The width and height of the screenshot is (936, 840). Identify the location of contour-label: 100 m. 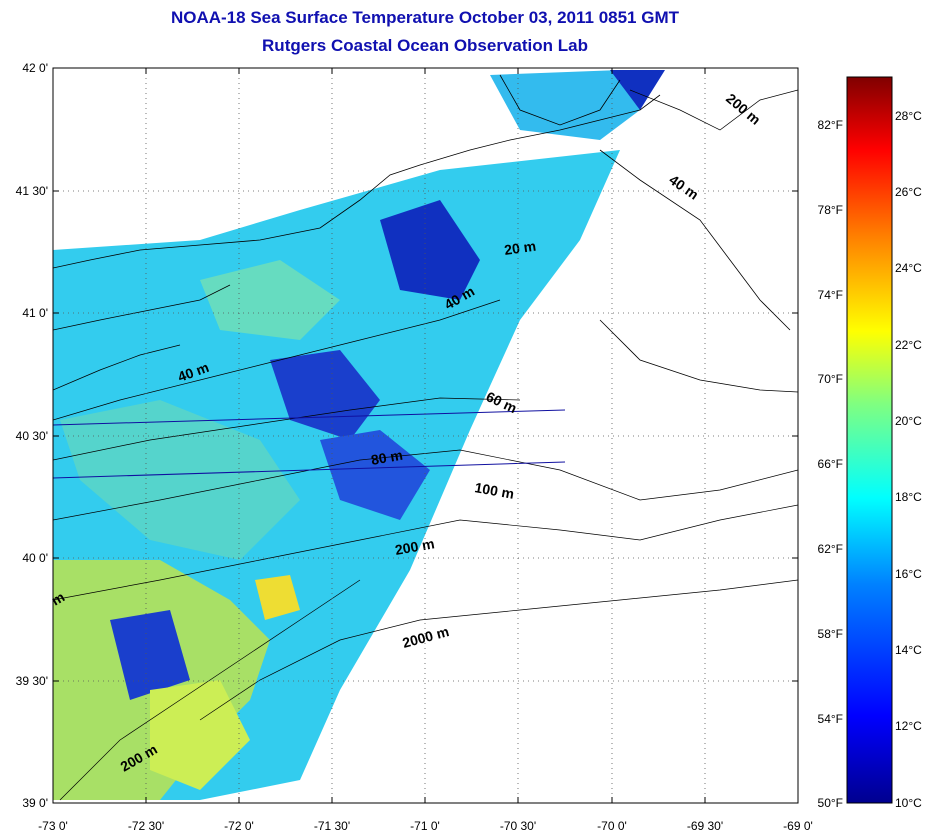
(494, 490).